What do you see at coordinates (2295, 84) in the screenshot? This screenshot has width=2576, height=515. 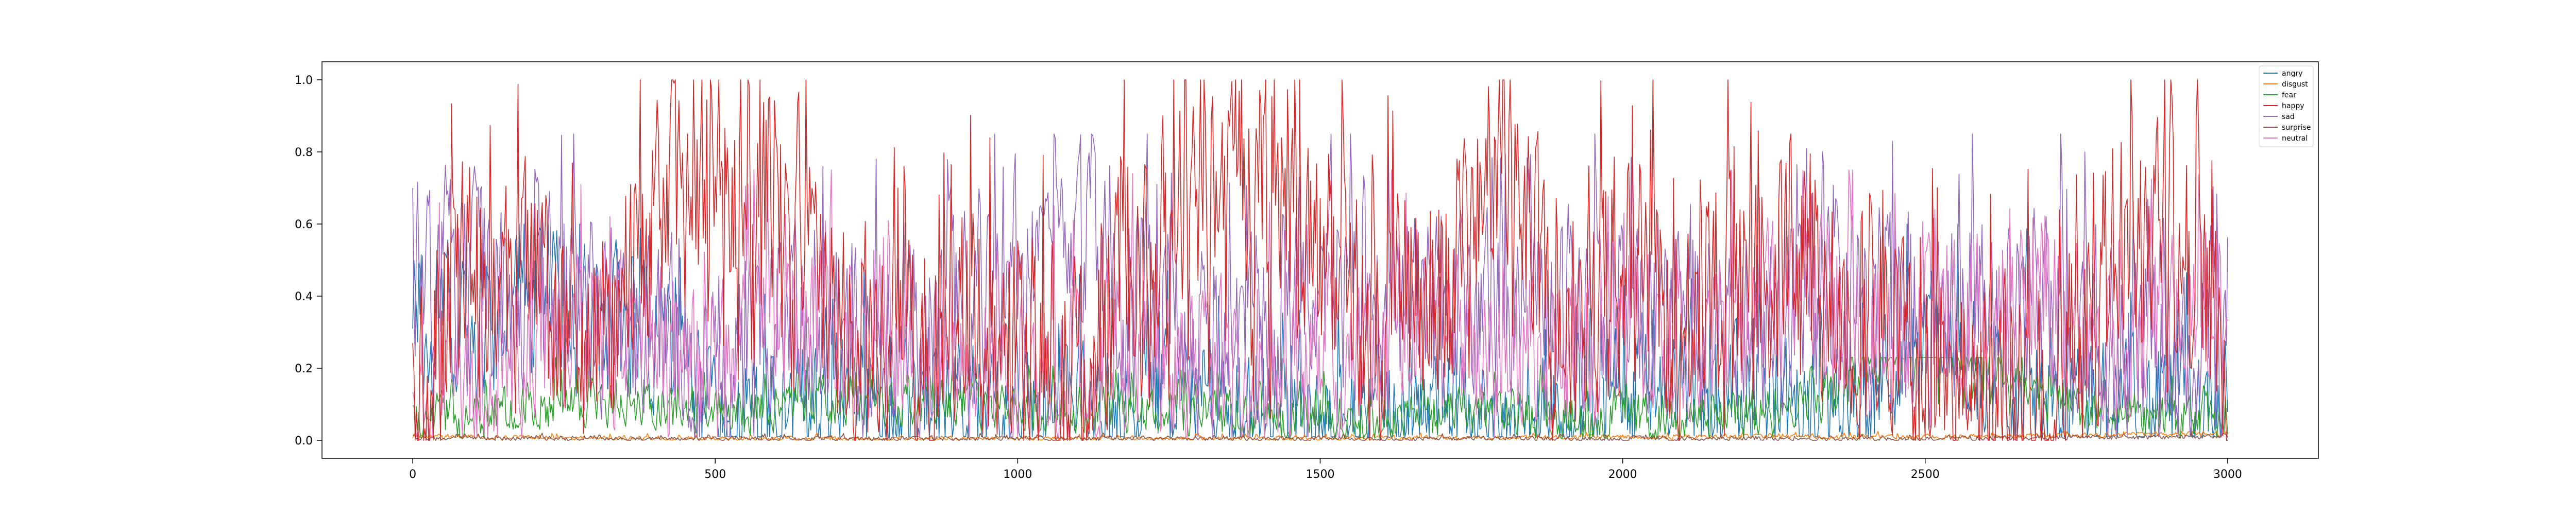 I see `legend-label-disgust: disgust` at bounding box center [2295, 84].